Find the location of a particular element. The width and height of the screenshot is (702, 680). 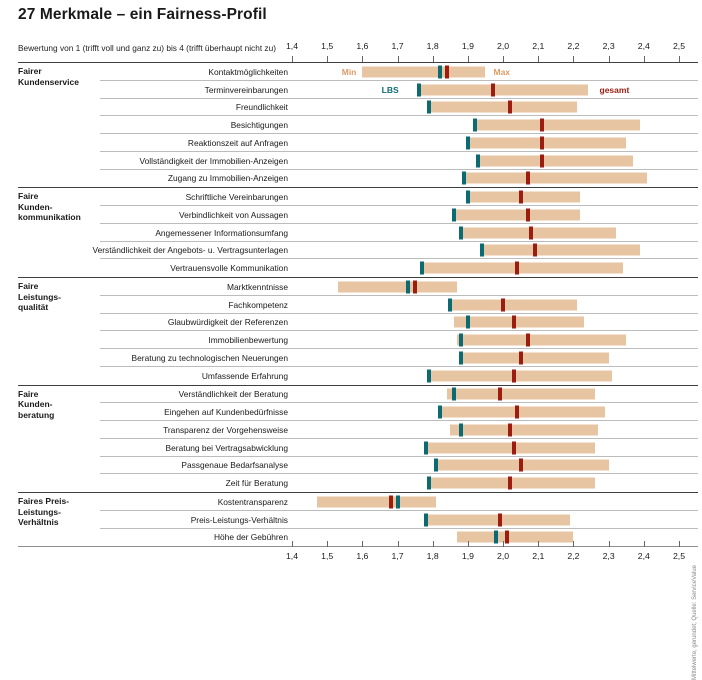

chart-row: Besichtigungen is located at coordinates (358, 125).